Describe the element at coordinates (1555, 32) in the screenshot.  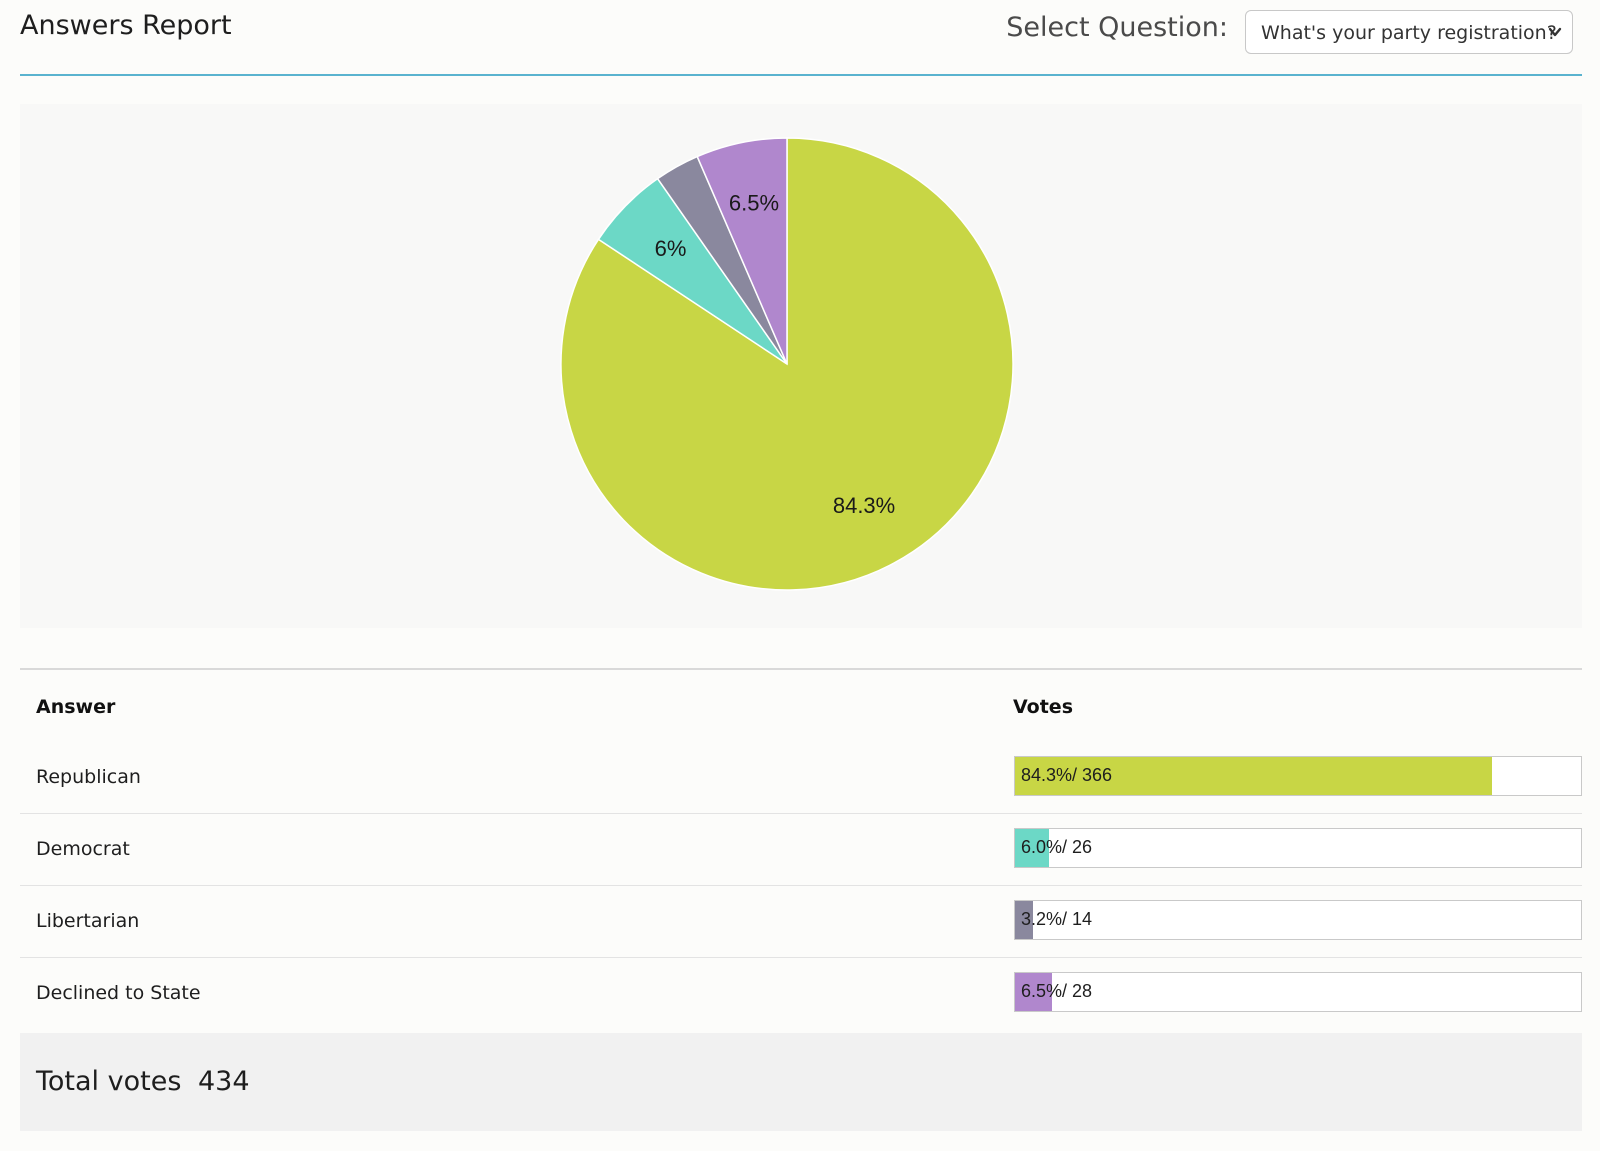
I see `chevron-down-icon` at that location.